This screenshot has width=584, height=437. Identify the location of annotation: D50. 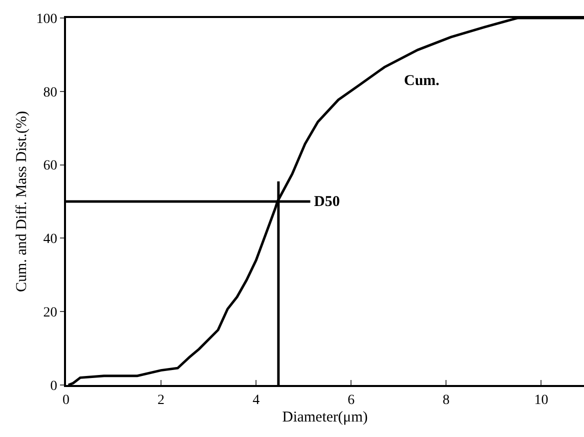
(327, 202).